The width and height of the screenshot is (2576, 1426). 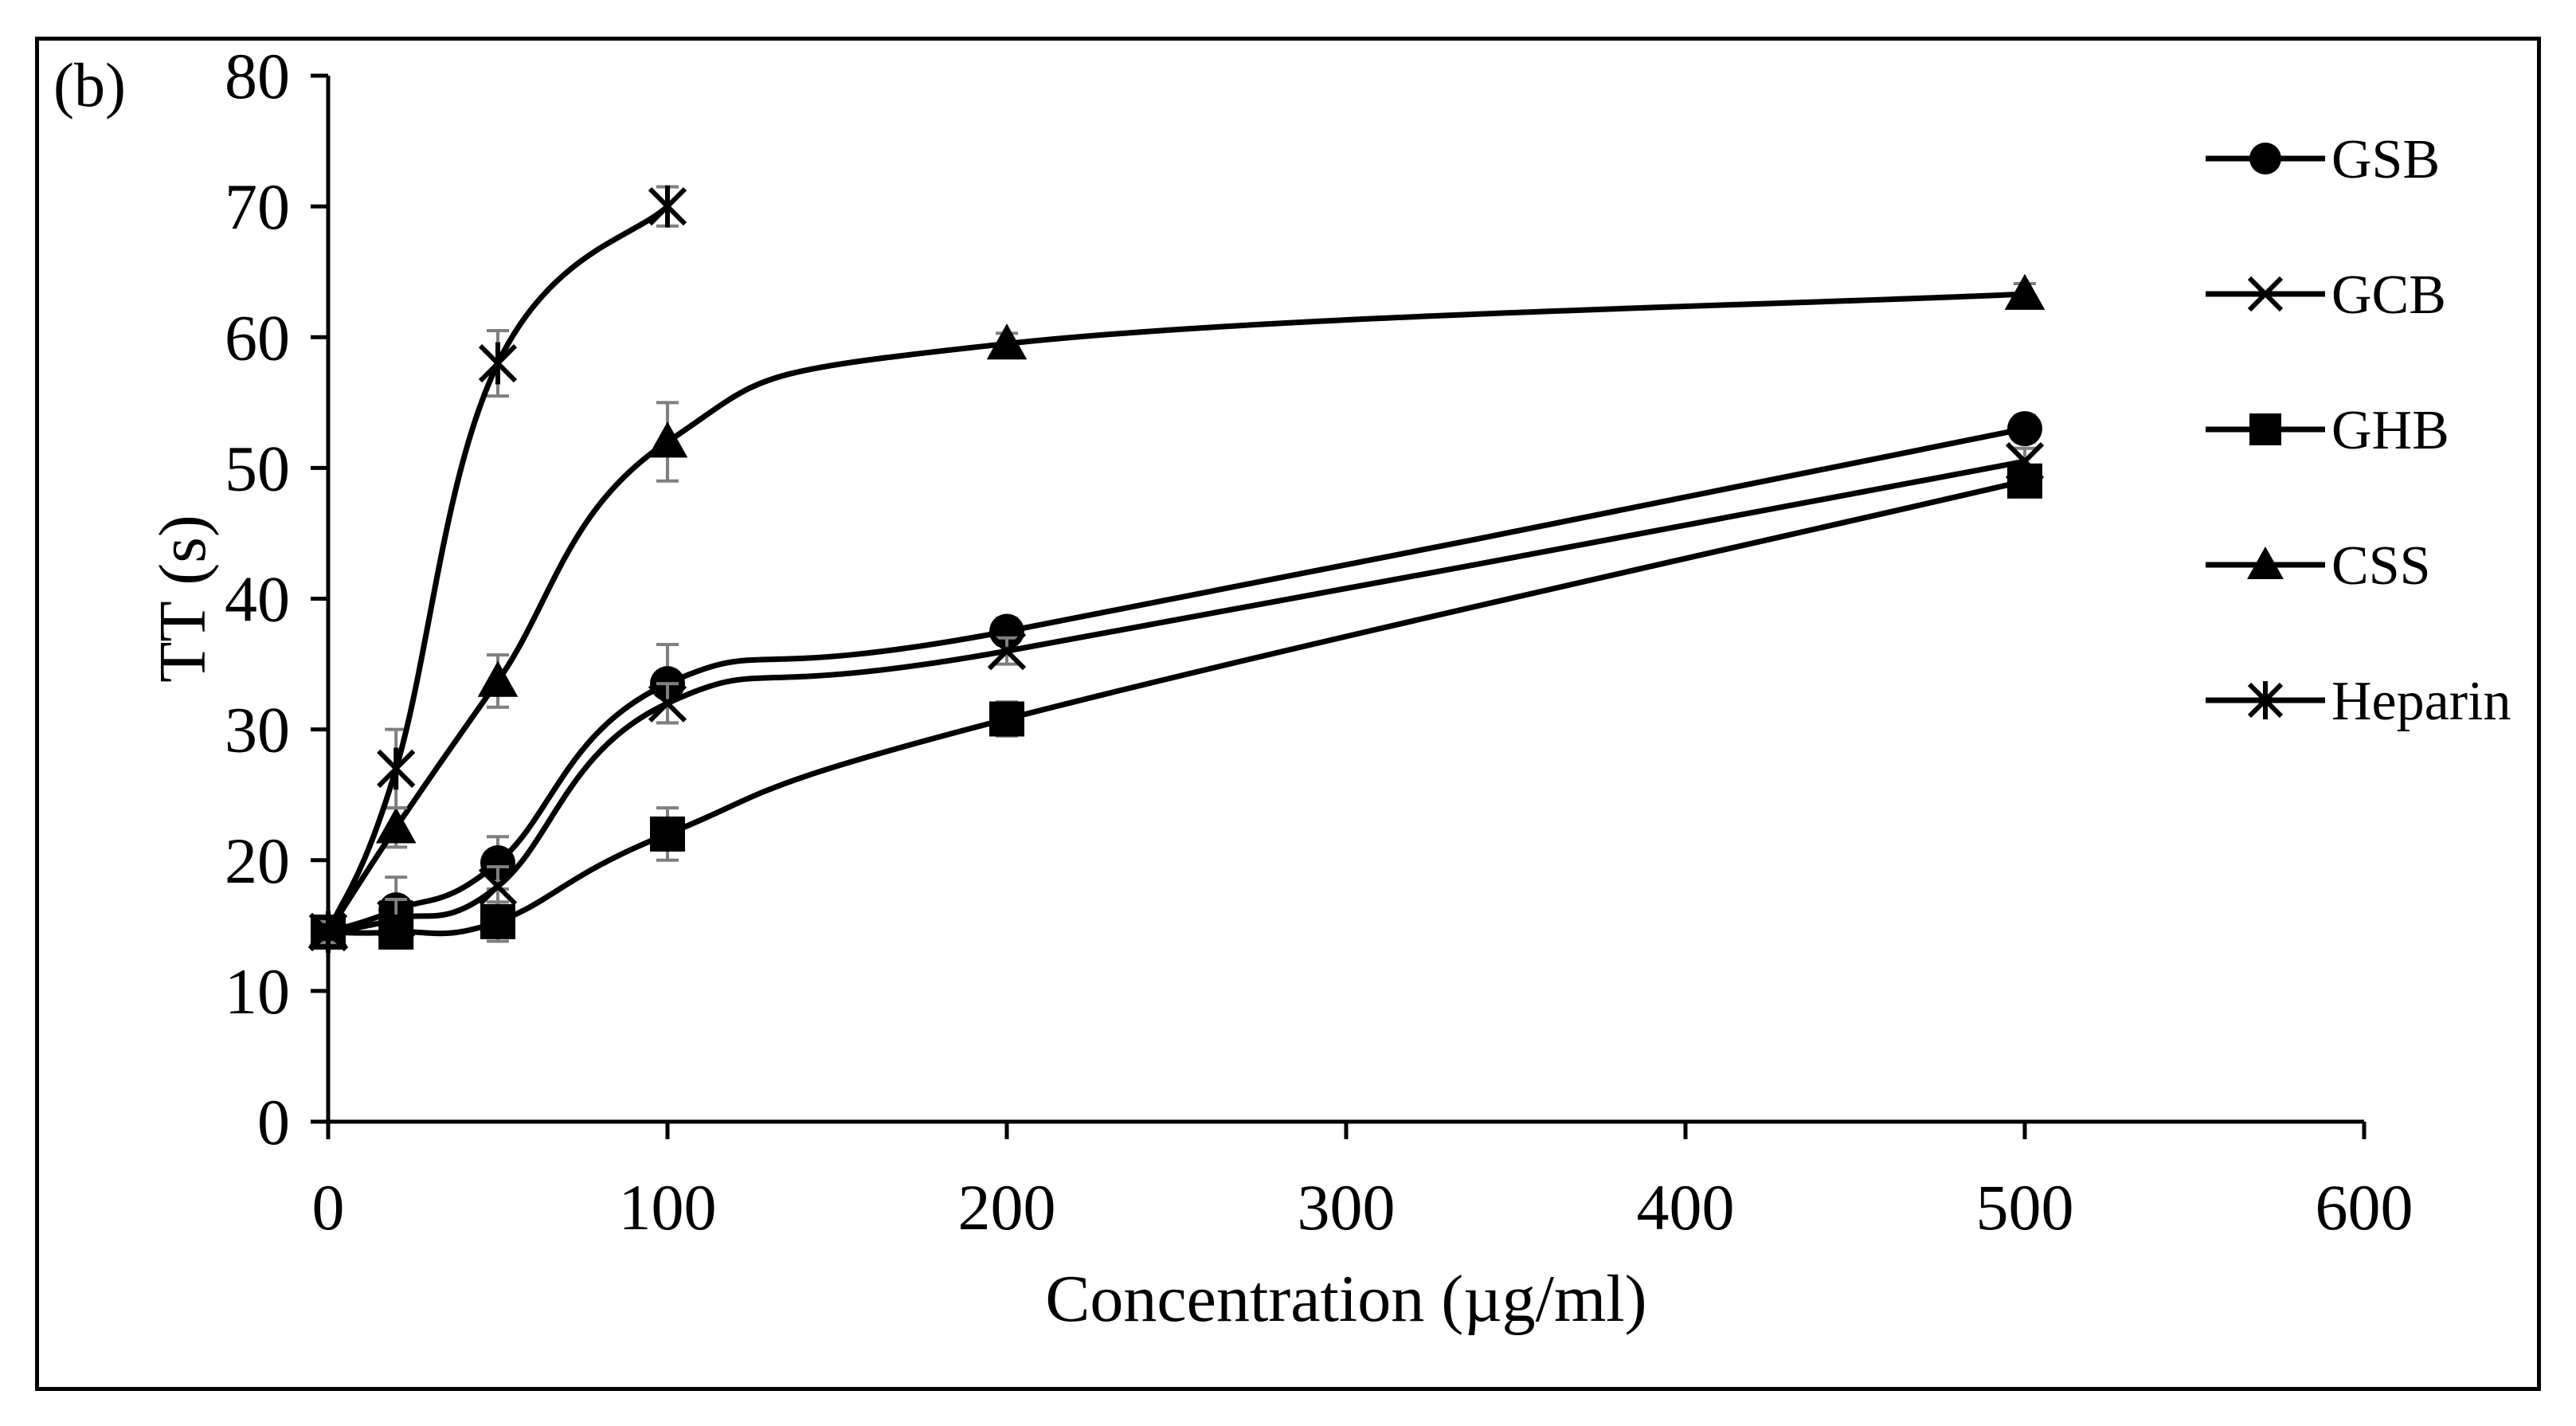 What do you see at coordinates (2265, 700) in the screenshot?
I see `legend-marker-heparin` at bounding box center [2265, 700].